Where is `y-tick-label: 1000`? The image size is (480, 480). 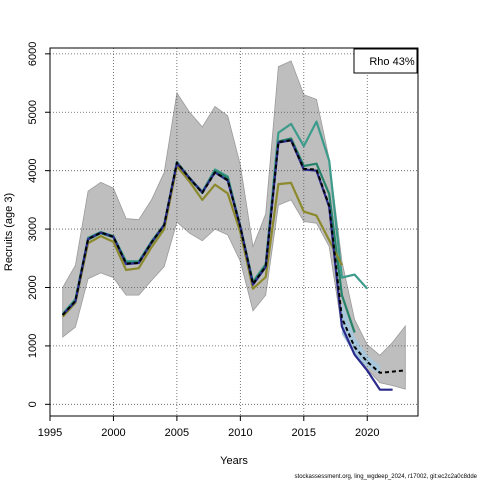 y-tick-label: 1000 is located at coordinates (33, 346).